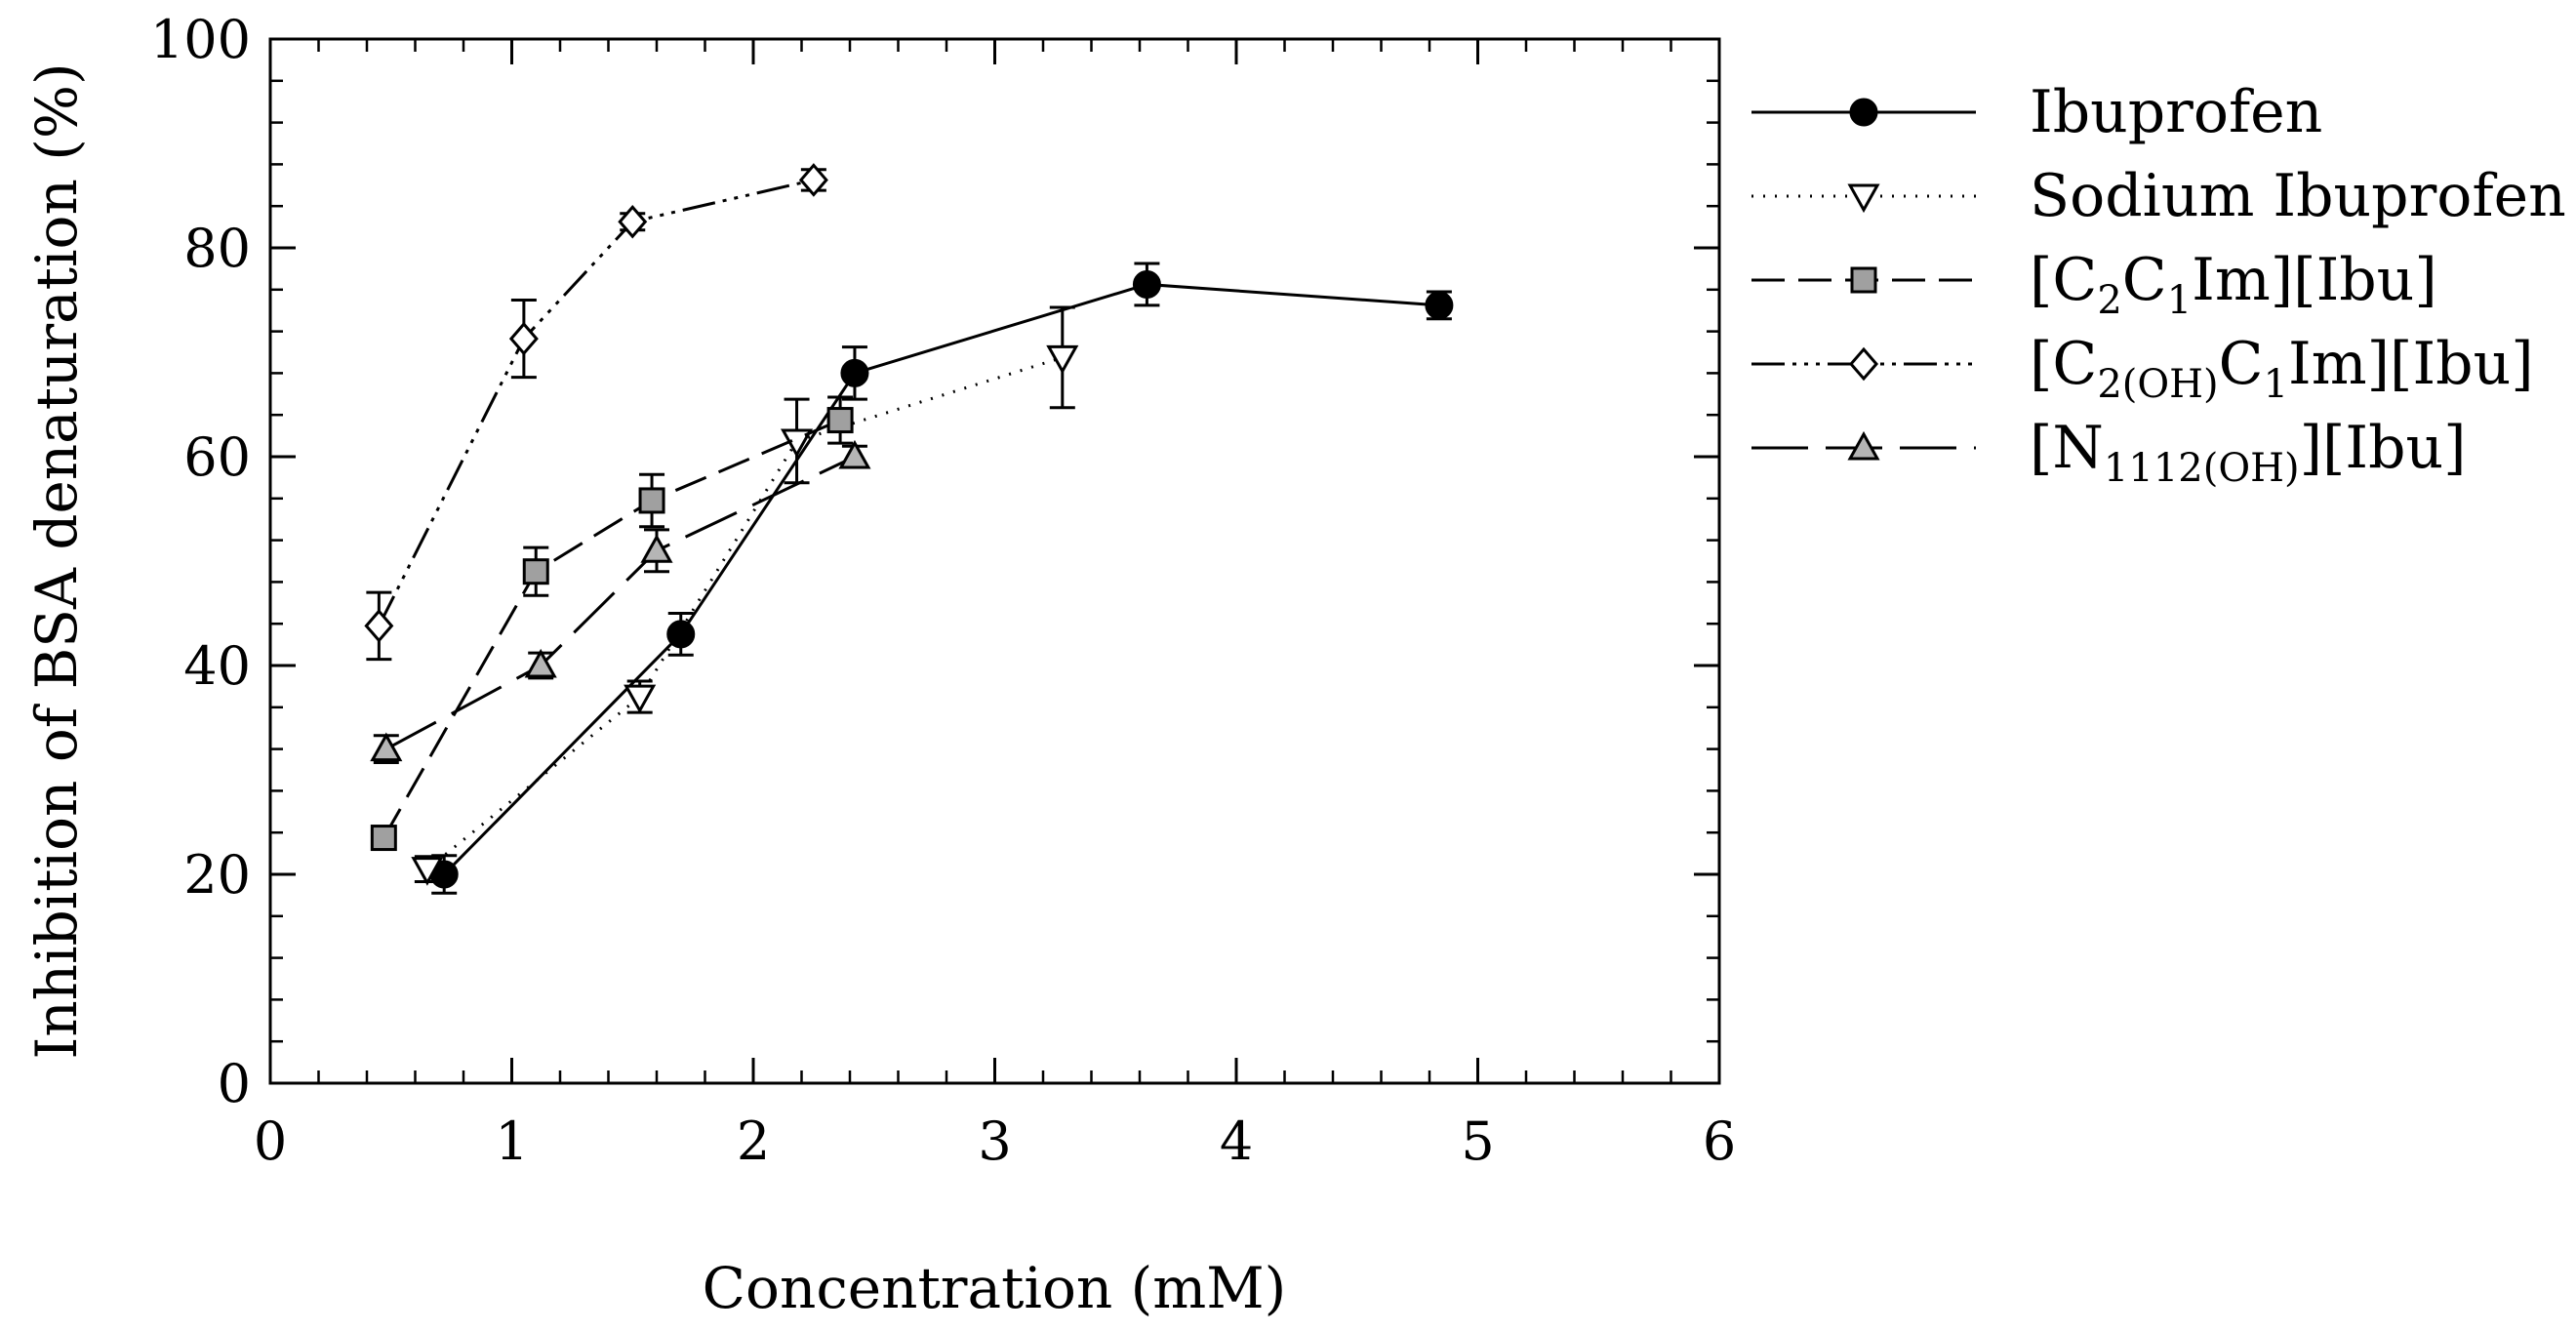 This screenshot has height=1332, width=2576. I want to click on legend-subscript: 2(OH), so click(2157, 384).